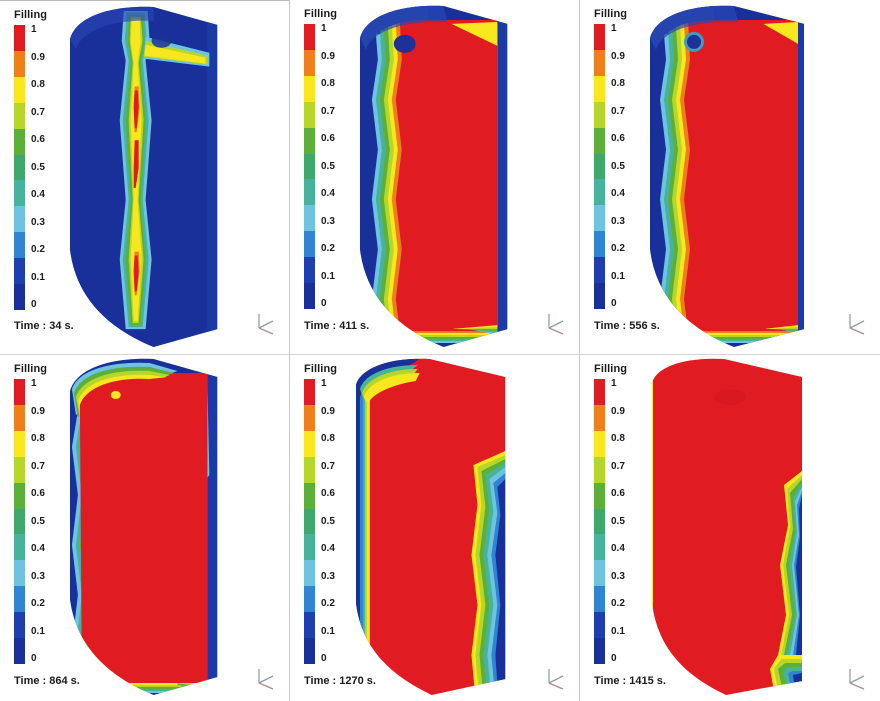  What do you see at coordinates (337, 326) in the screenshot?
I see `time-label-2: Time : 411 s.` at bounding box center [337, 326].